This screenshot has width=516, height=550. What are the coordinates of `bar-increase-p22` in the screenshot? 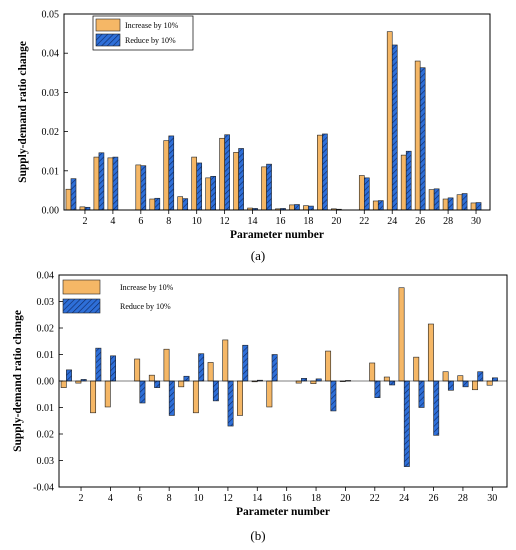 It's located at (372, 372).